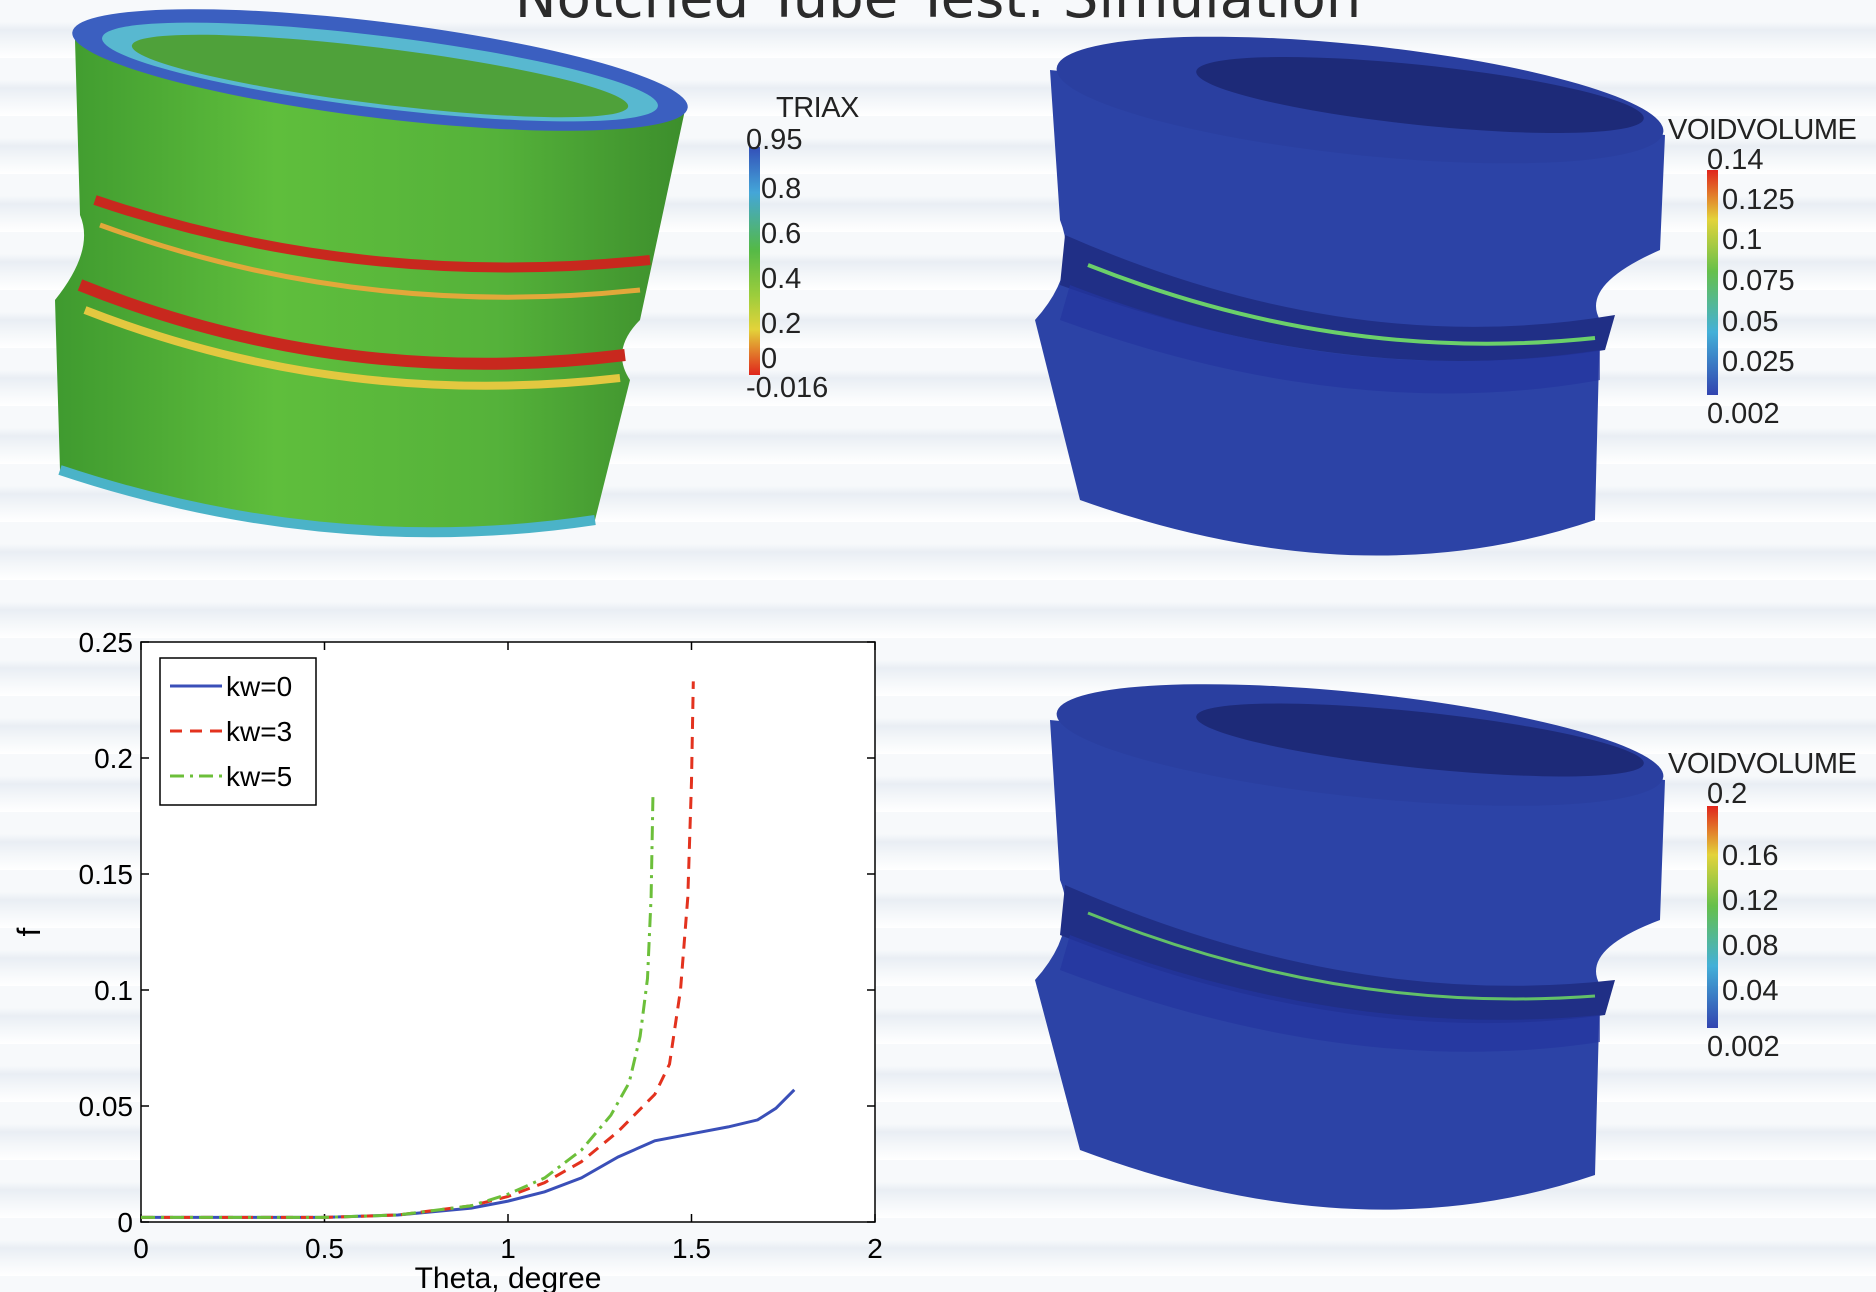 Image resolution: width=1876 pixels, height=1292 pixels. What do you see at coordinates (1750, 856) in the screenshot?
I see `void2-tick-1: 0.16` at bounding box center [1750, 856].